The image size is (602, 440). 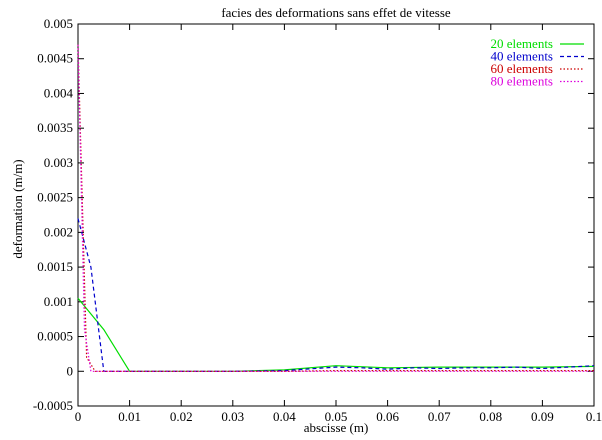 What do you see at coordinates (594, 416) in the screenshot?
I see `x-tick-label: 0.1` at bounding box center [594, 416].